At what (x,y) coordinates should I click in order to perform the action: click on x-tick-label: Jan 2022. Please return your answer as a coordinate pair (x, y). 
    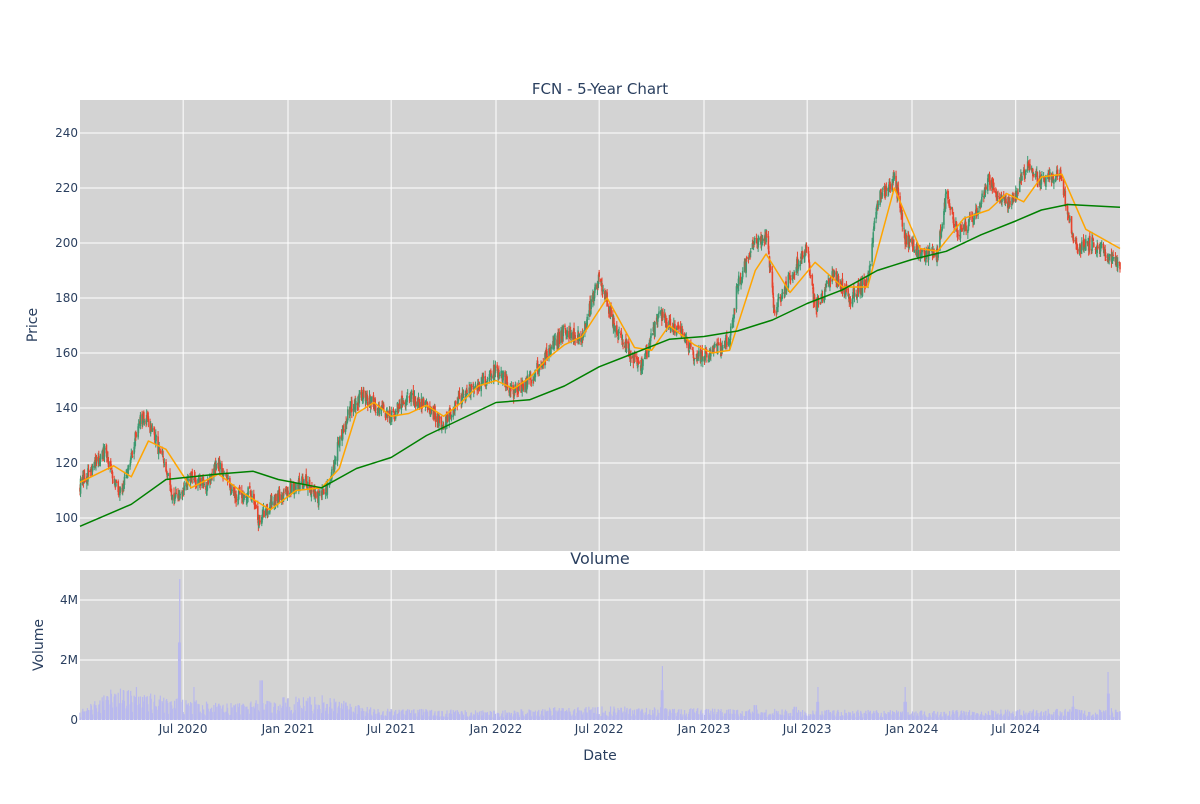
    Looking at the image, I should click on (496, 729).